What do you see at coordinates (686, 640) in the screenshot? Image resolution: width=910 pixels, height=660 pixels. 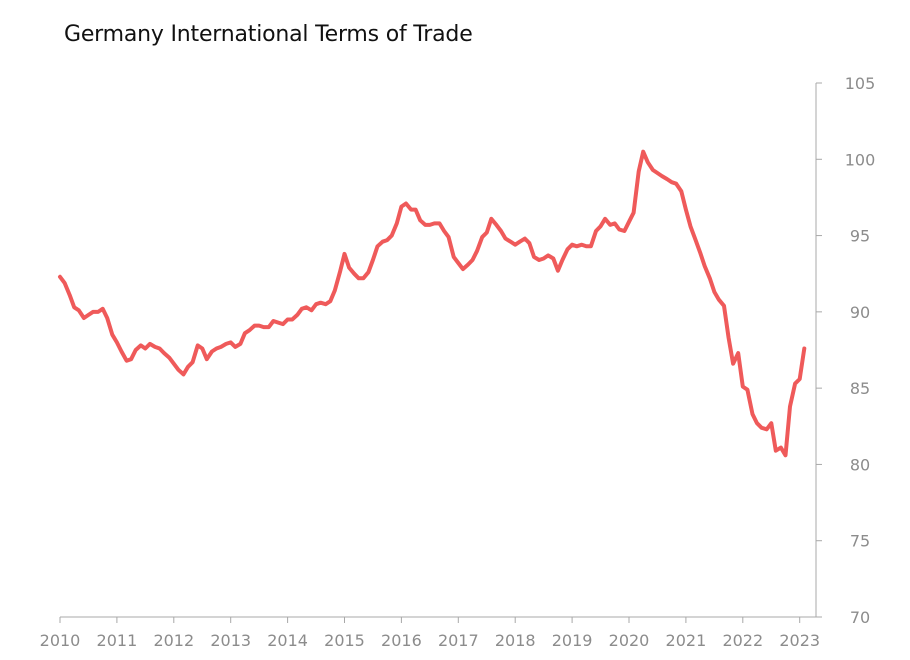 I see `x-tick-label: 2021` at bounding box center [686, 640].